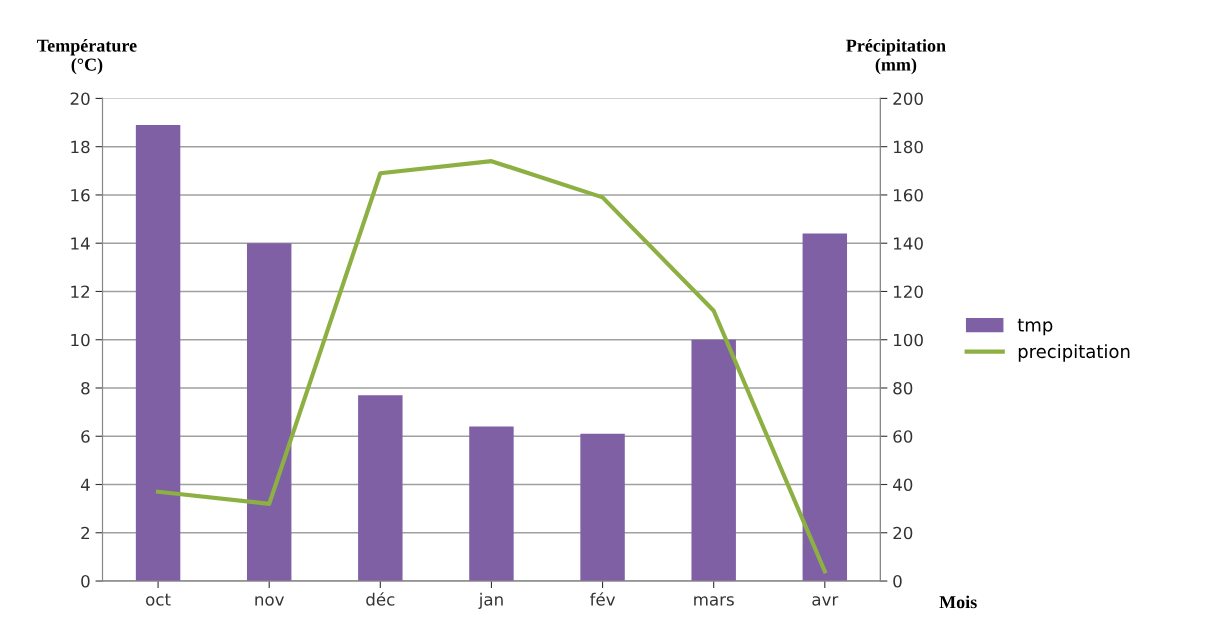 The width and height of the screenshot is (1206, 635). I want to click on x-tick-label: avr, so click(825, 601).